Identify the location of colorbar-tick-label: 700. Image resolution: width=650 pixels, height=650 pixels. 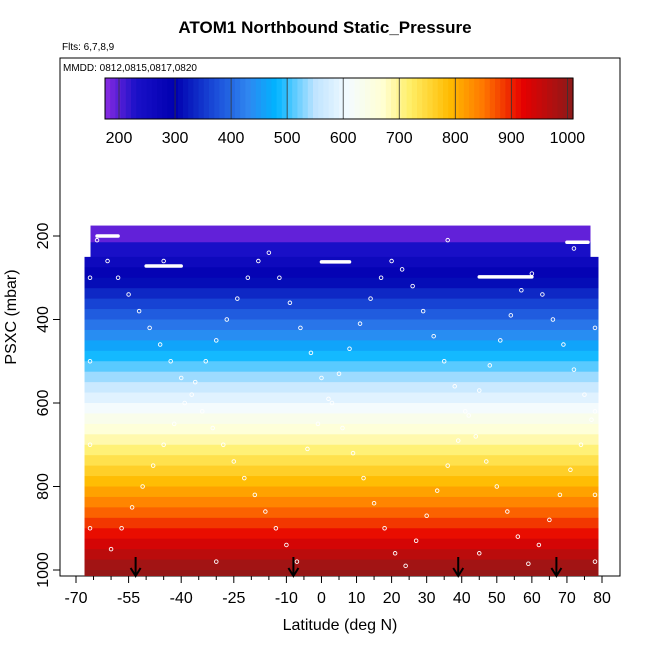
(399, 138).